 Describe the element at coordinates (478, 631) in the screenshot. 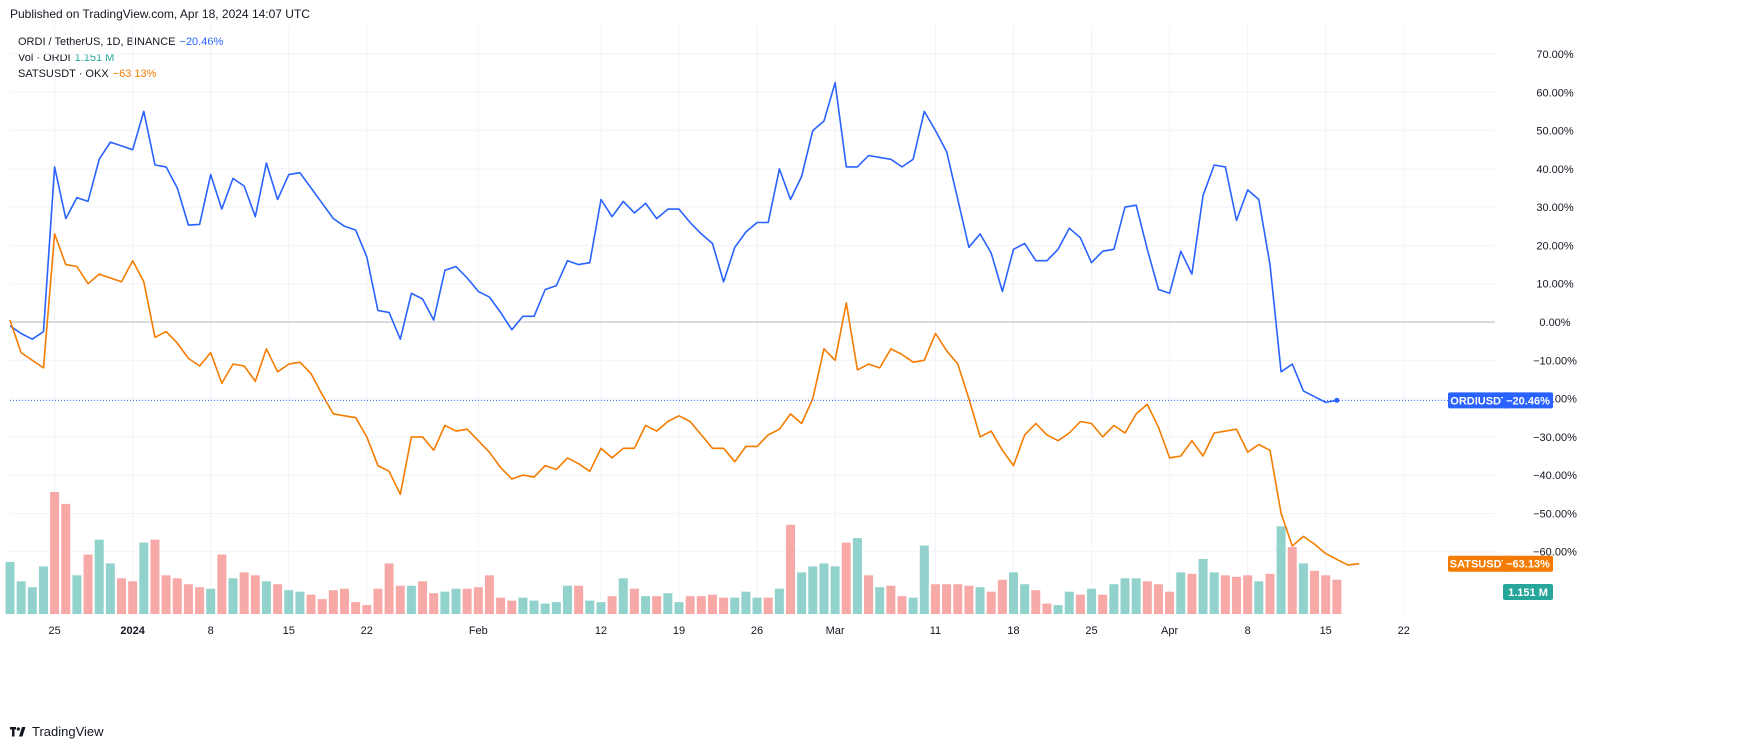

I see `x-tick-label: Feb` at that location.